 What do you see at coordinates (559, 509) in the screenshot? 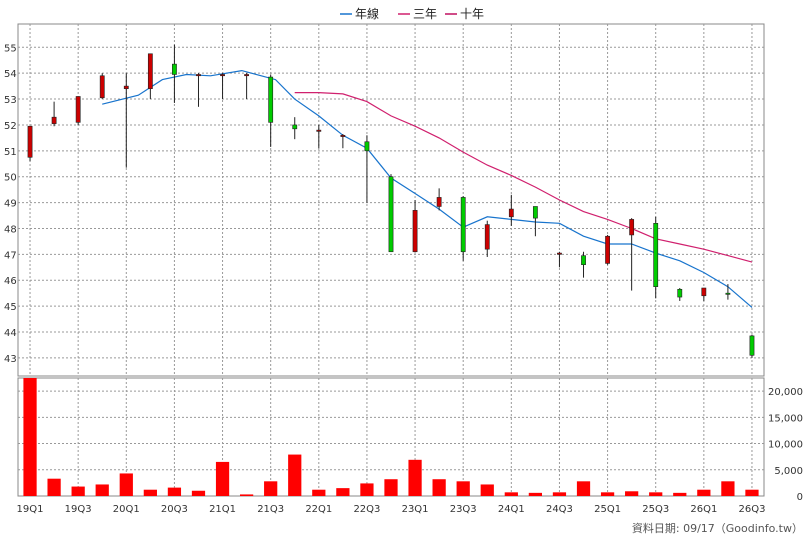
I see `x-tick-label: 24Q3` at bounding box center [559, 509].